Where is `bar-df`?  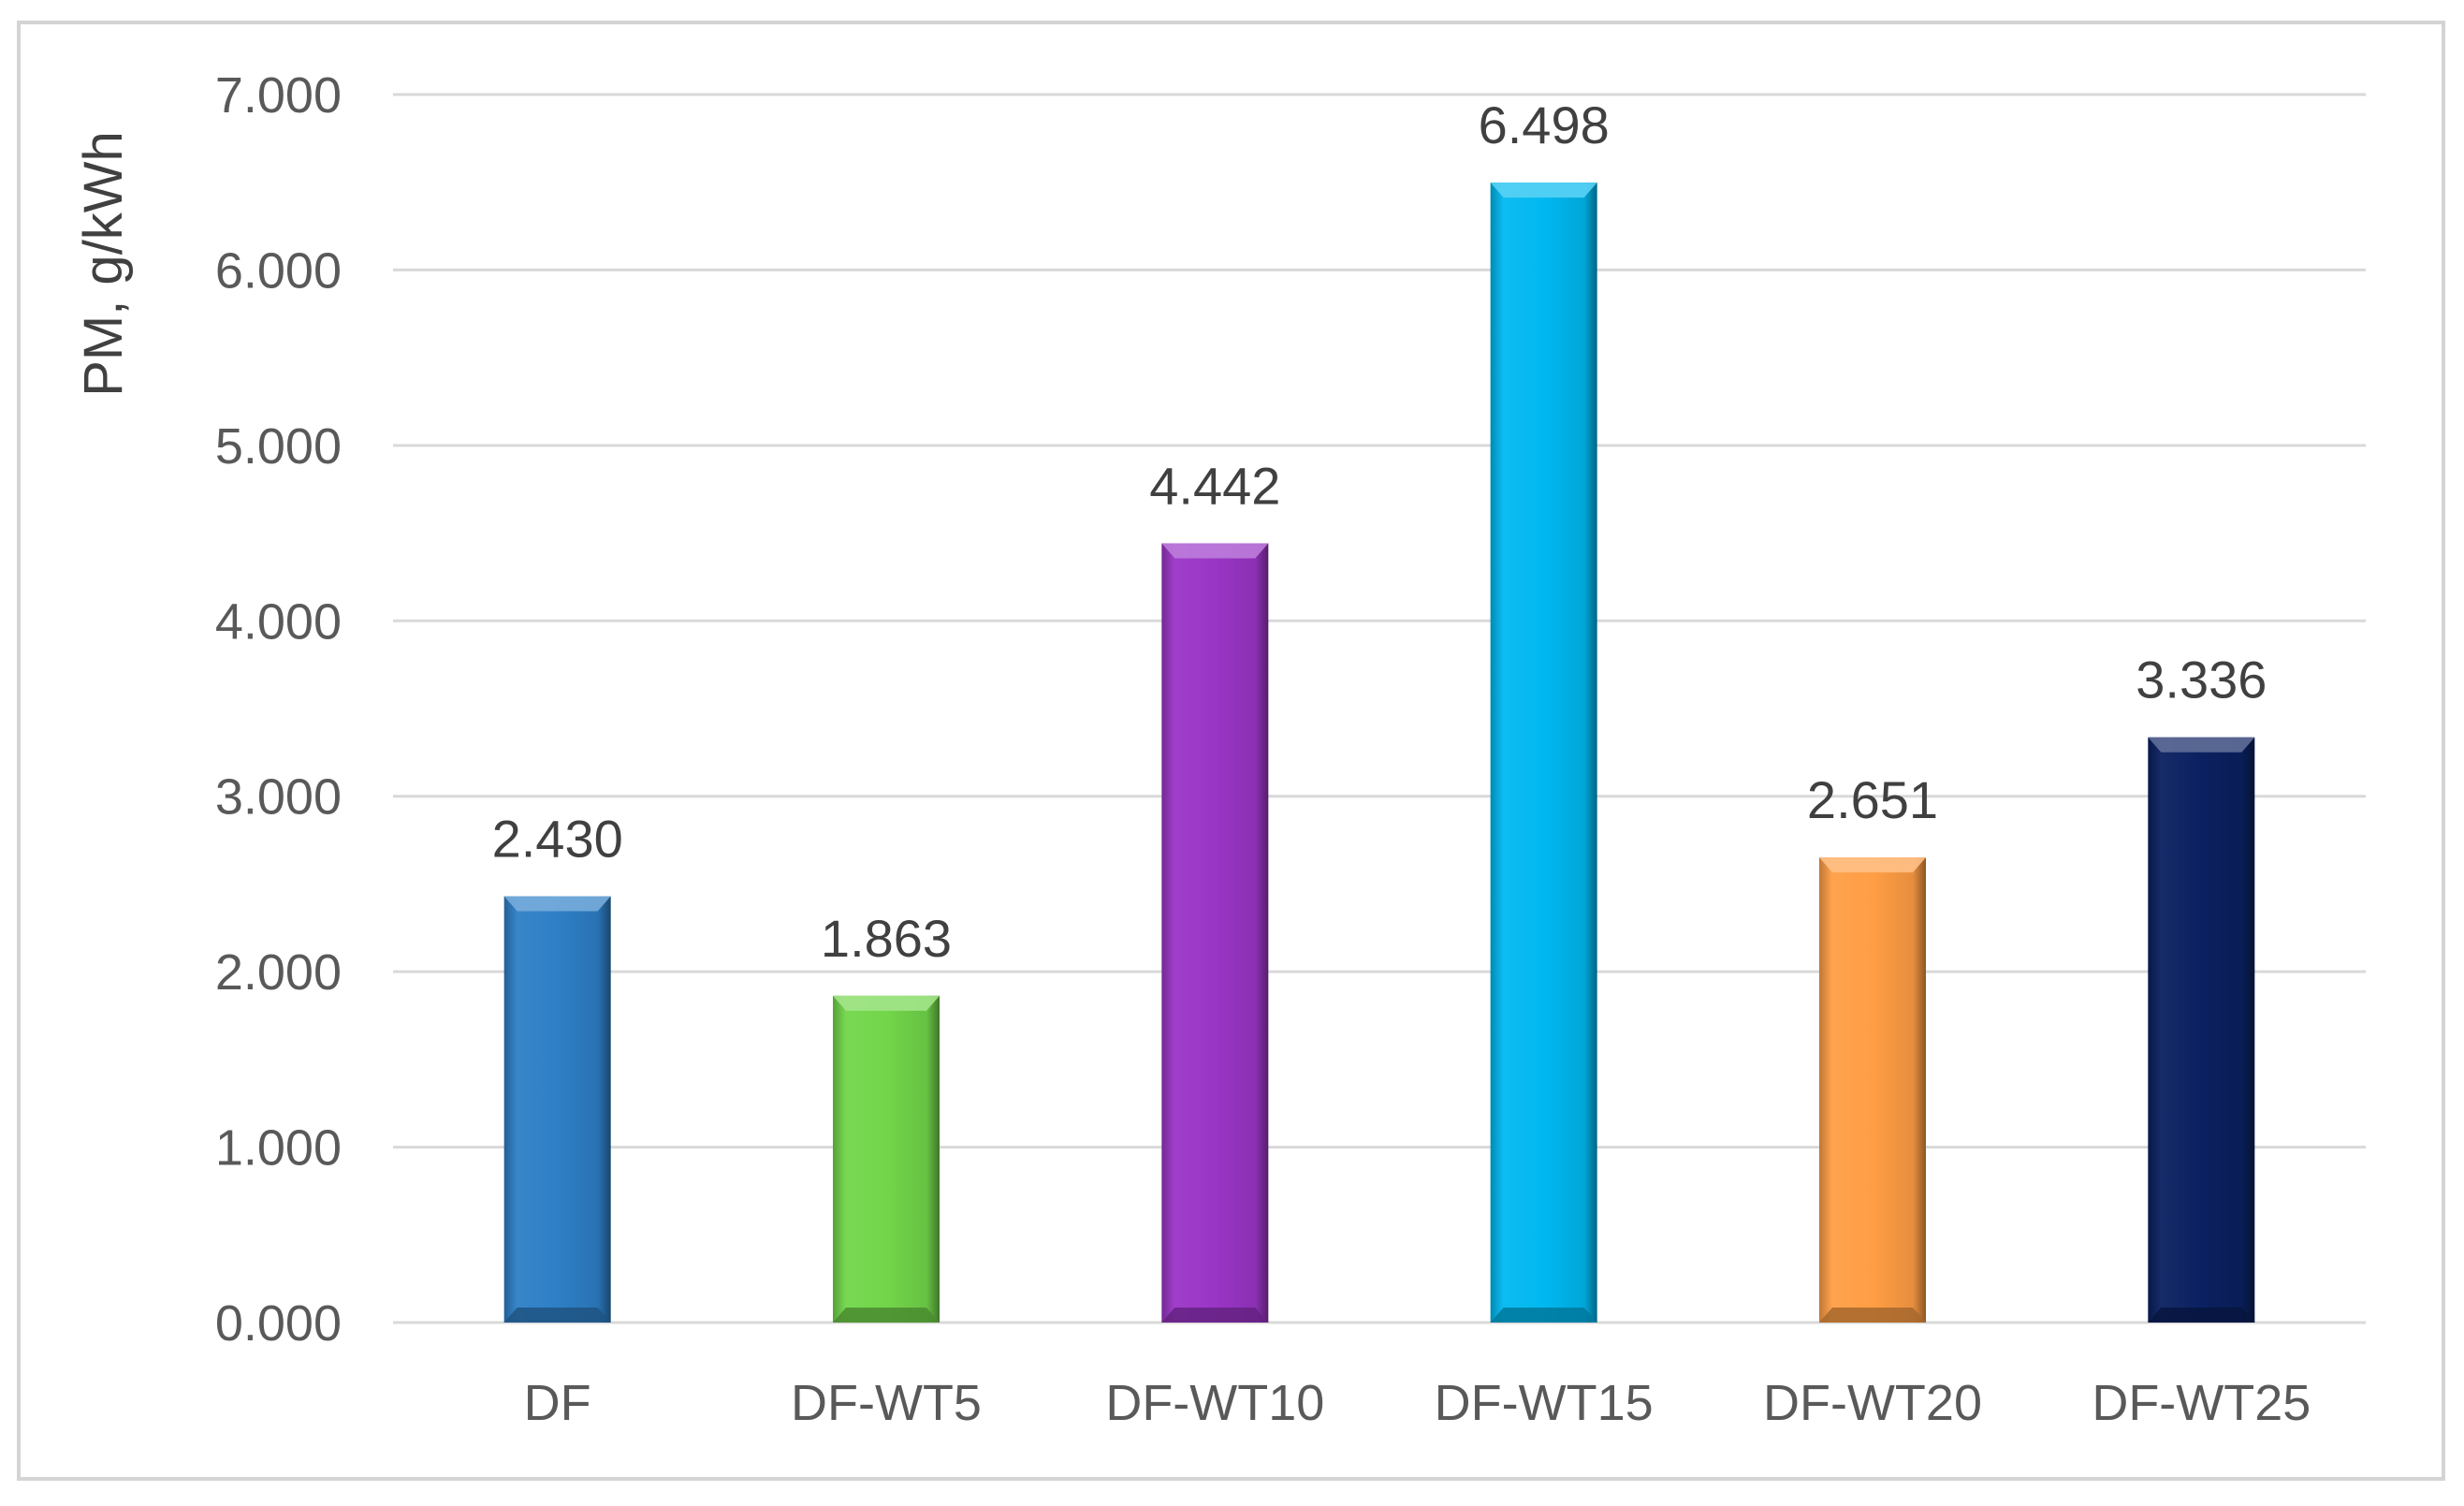
bar-df is located at coordinates (557, 1109).